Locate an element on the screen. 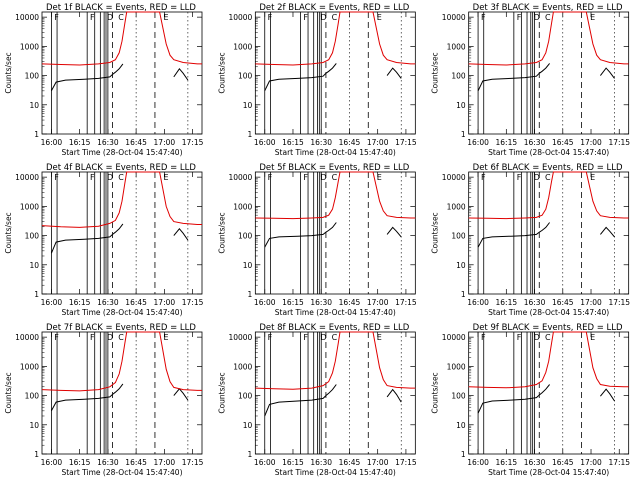 The image size is (640, 480). panel-title: Det 7f BLACK = Events, RED = LLD is located at coordinates (121, 328).